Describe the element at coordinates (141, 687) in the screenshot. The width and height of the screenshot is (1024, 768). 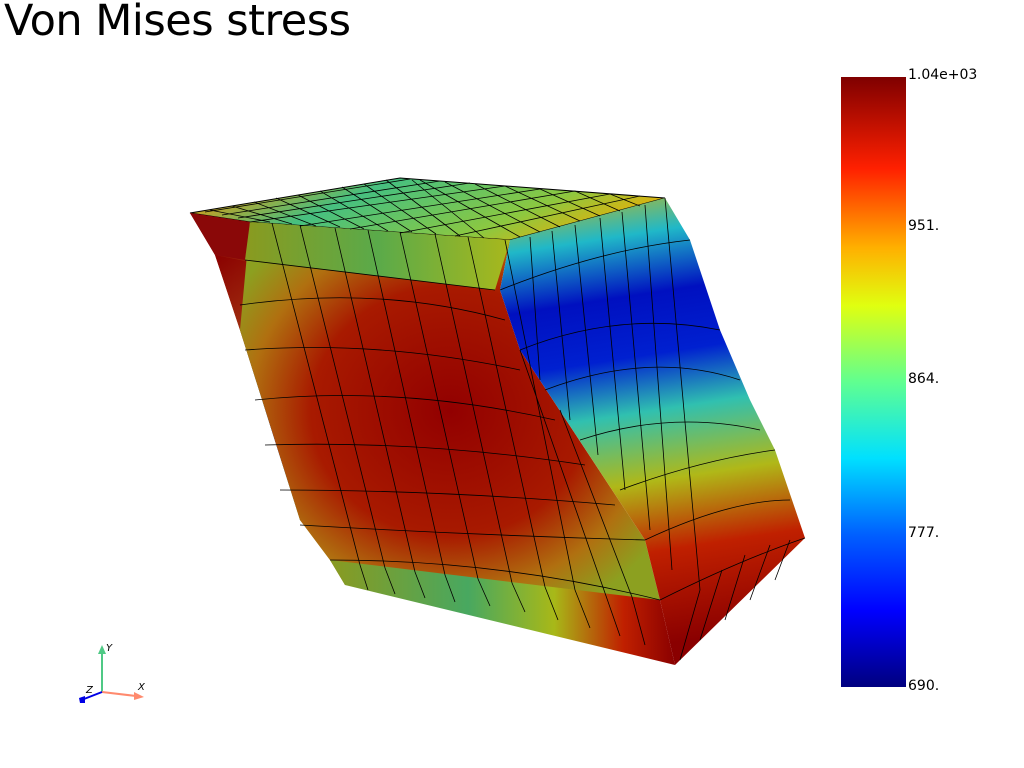
I see `x-axis-label: X` at that location.